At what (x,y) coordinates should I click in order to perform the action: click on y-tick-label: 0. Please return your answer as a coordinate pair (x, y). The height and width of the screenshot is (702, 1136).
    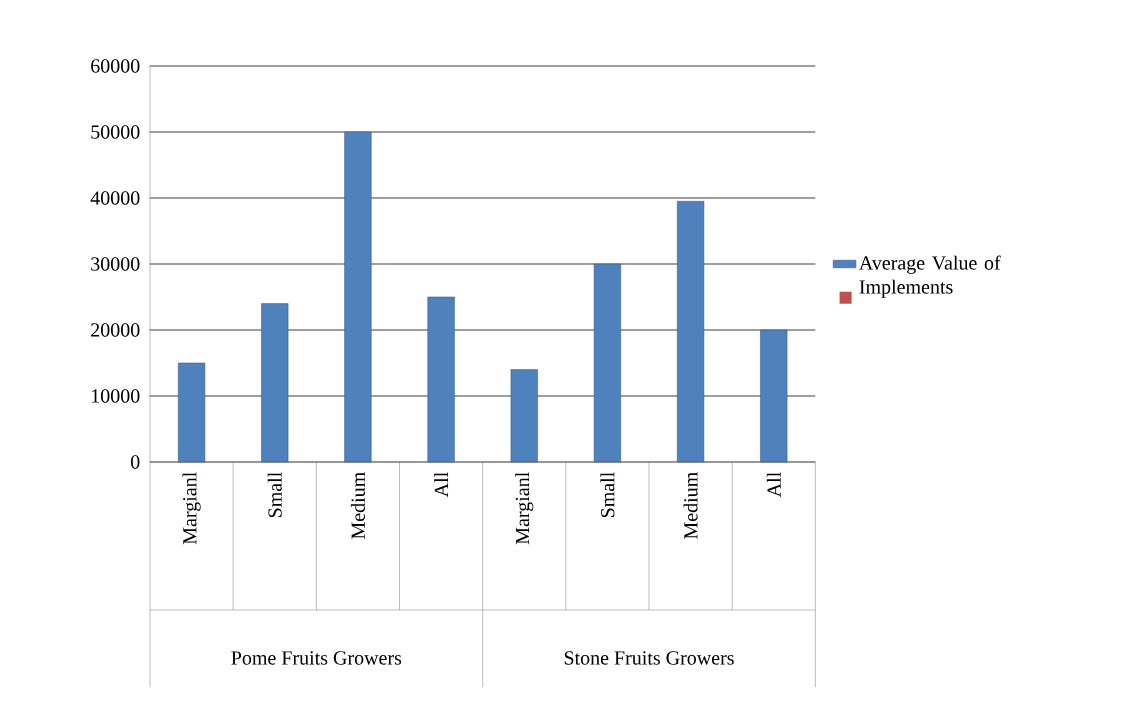
    Looking at the image, I should click on (135, 462).